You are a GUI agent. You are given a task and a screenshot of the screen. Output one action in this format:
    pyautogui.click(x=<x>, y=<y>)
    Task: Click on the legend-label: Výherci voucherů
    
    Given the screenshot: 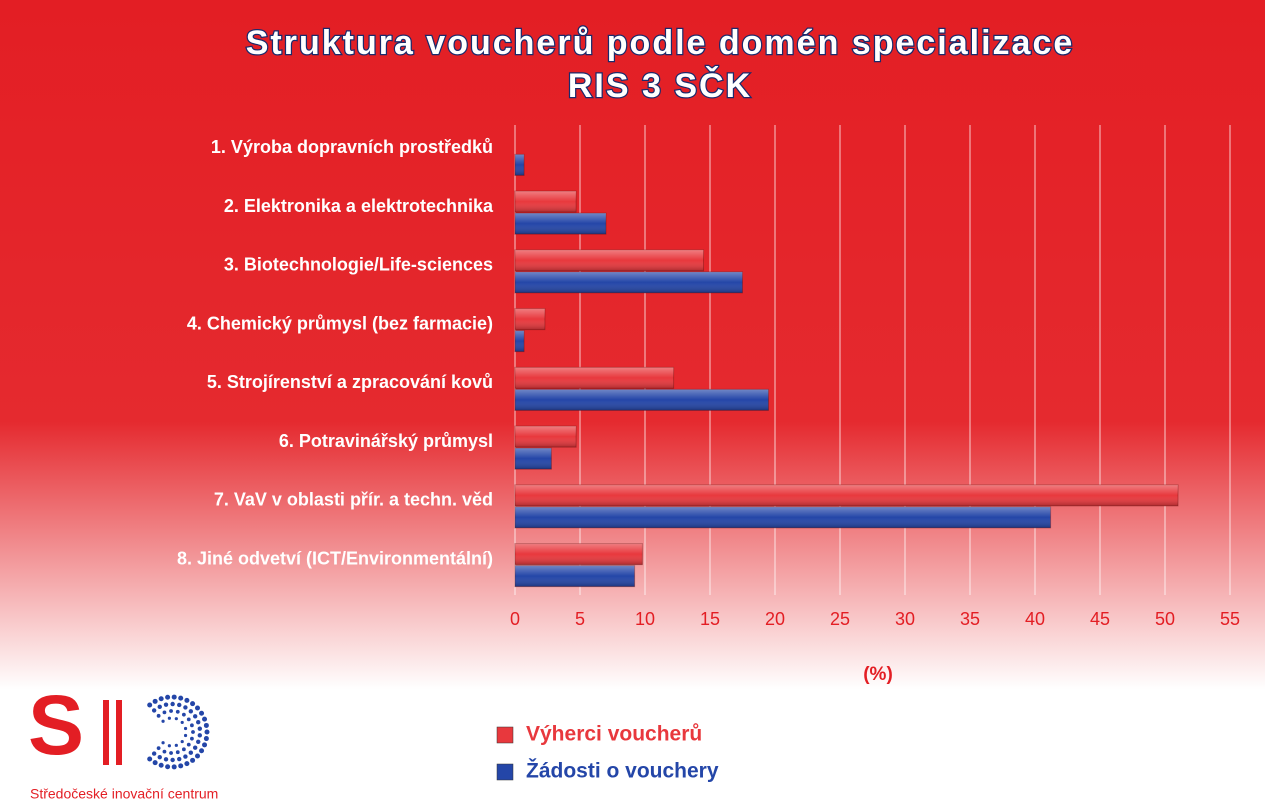 What is the action you would take?
    pyautogui.click(x=614, y=734)
    